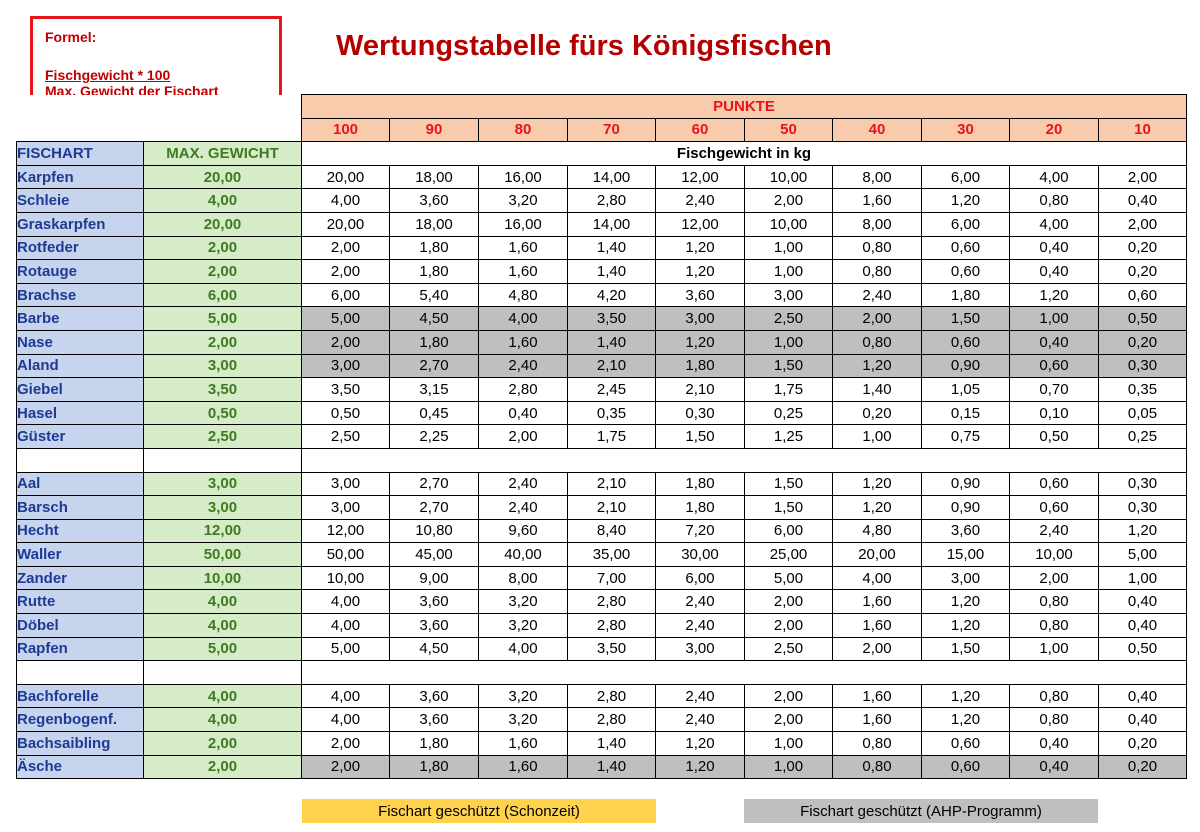 This screenshot has width=1200, height=832. I want to click on weight-cell: 0,50, so click(1142, 318).